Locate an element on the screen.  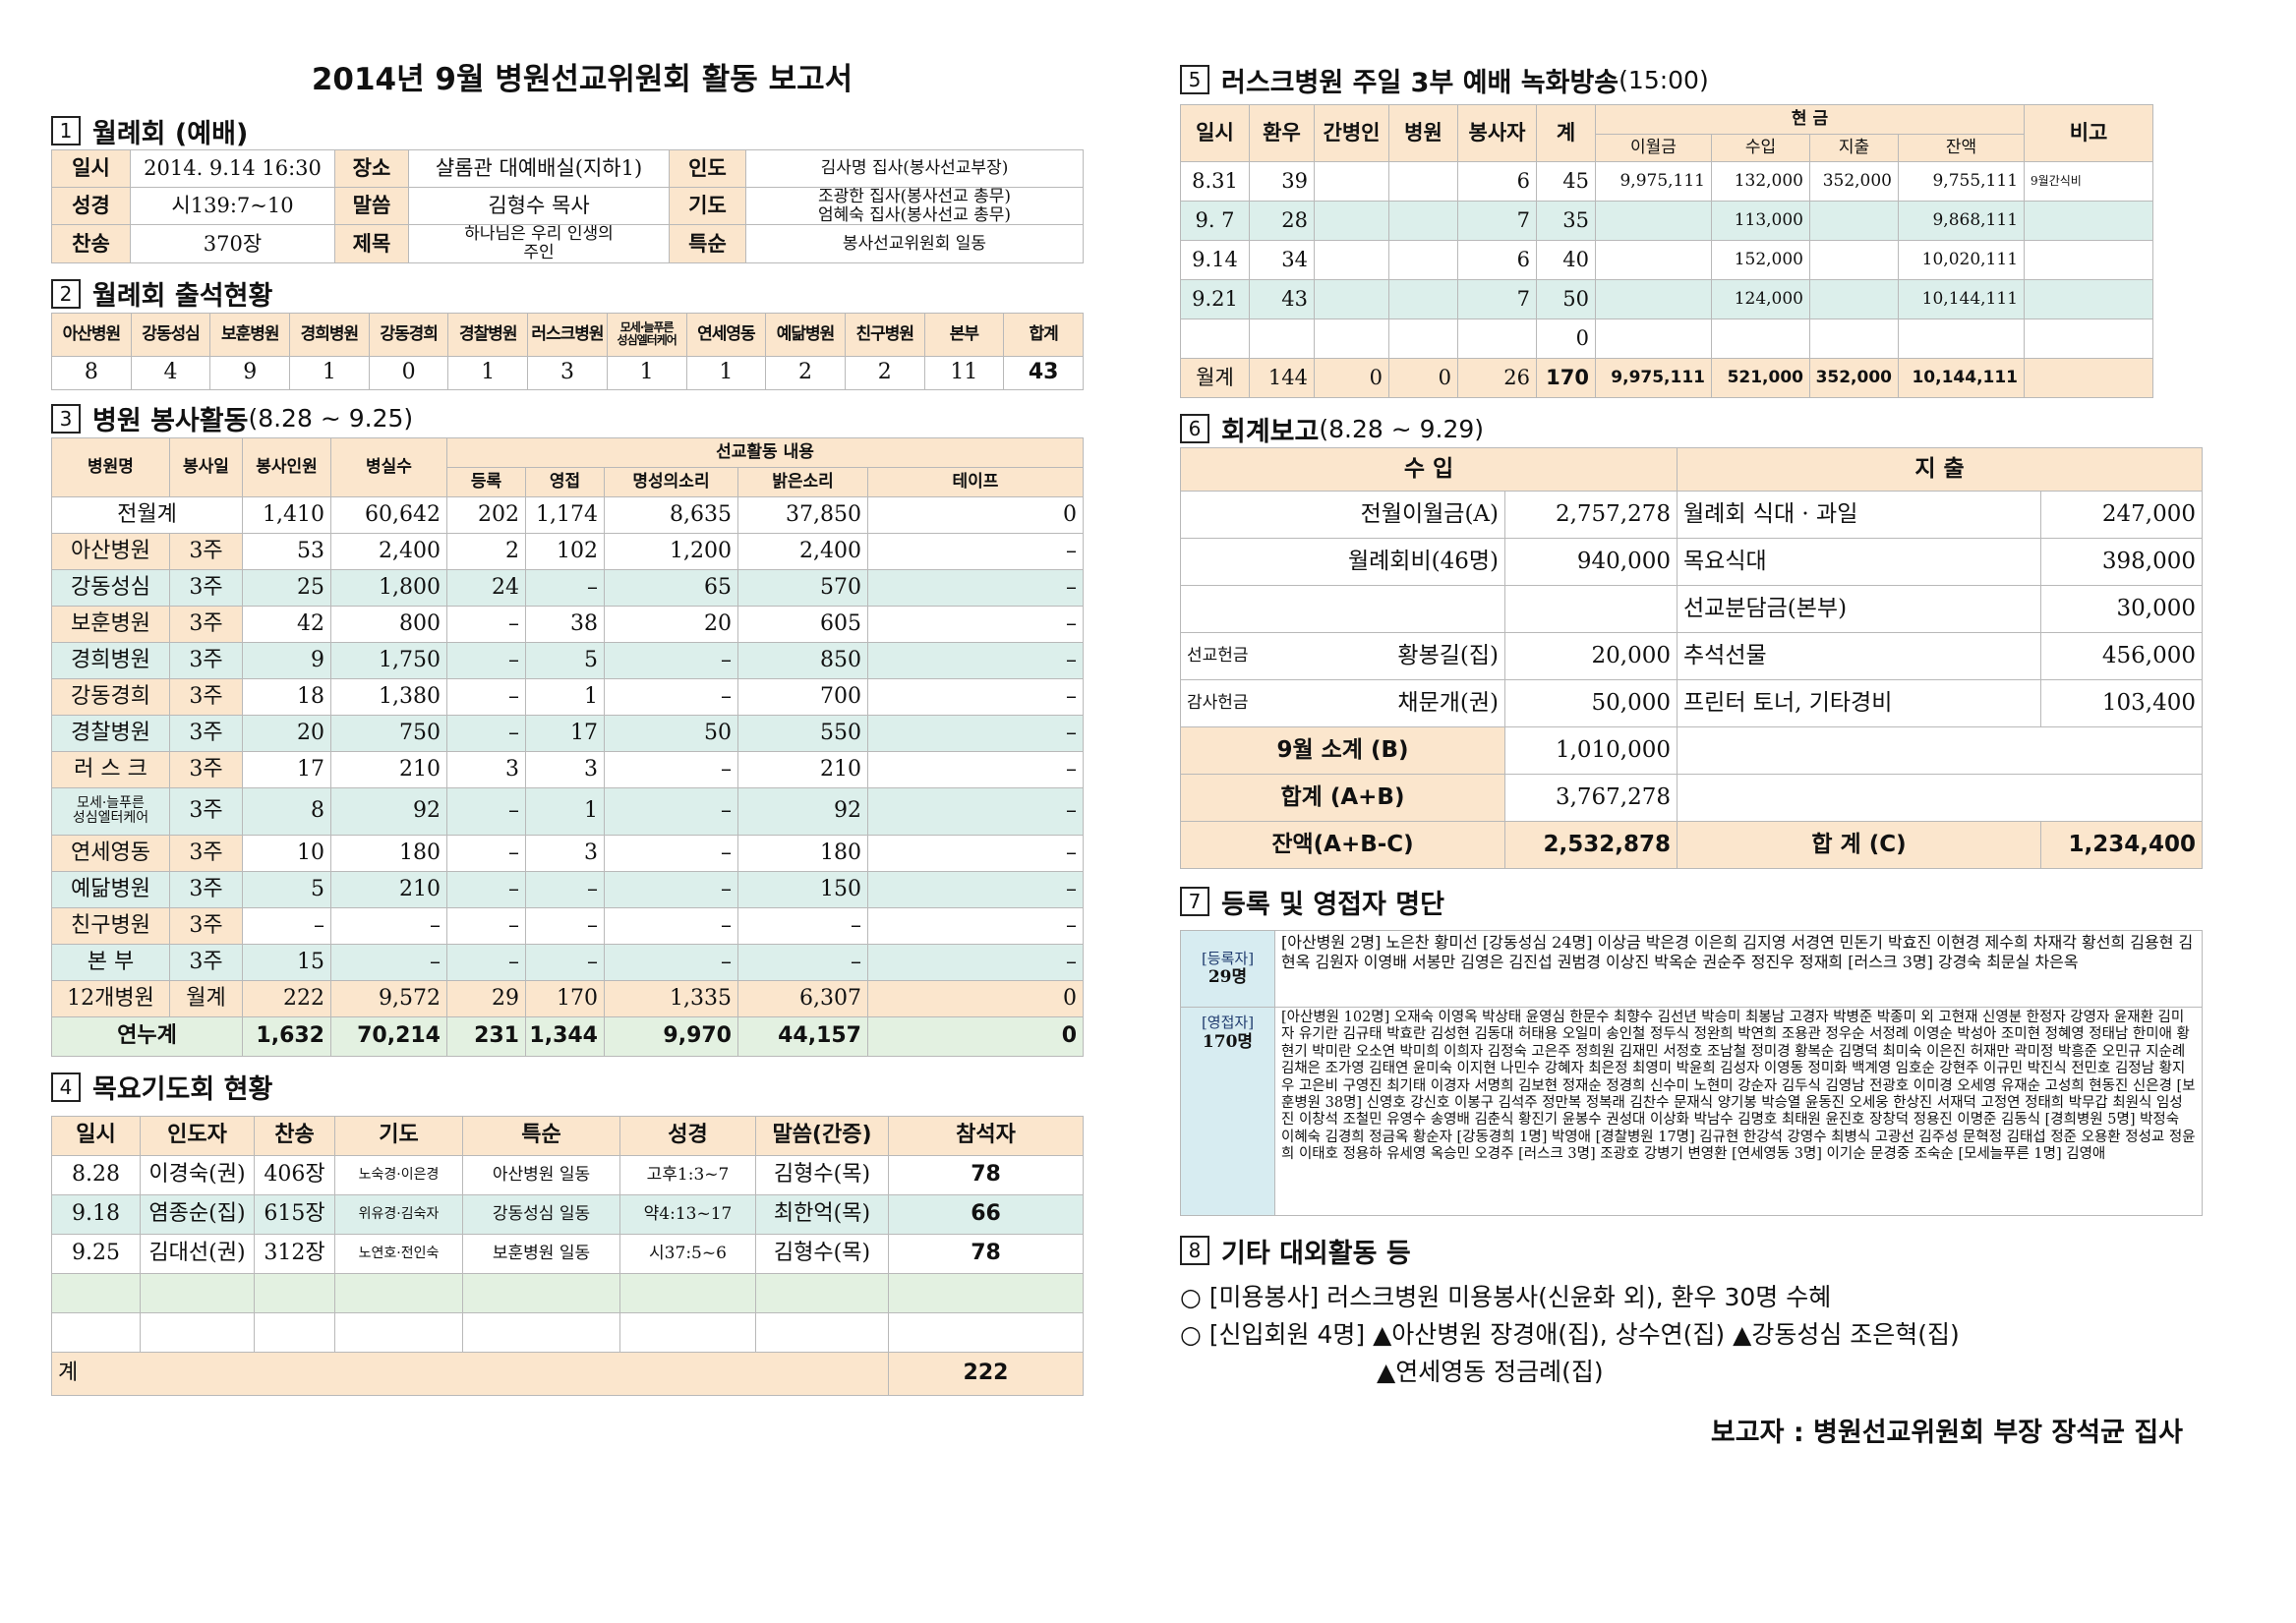
activity-text: ▲연세영동 정금례(집) is located at coordinates (1490, 1372).